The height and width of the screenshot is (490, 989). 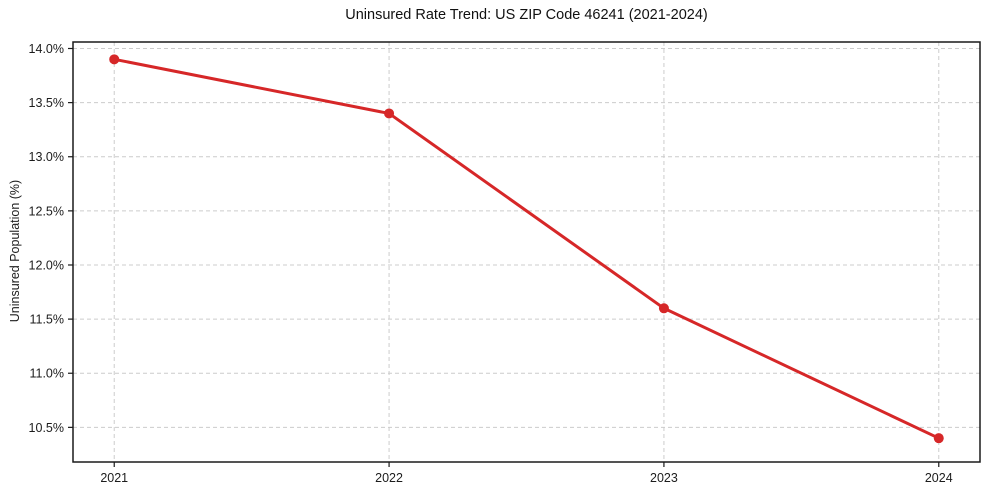 What do you see at coordinates (46, 157) in the screenshot?
I see `y-tick-label: 13.0%` at bounding box center [46, 157].